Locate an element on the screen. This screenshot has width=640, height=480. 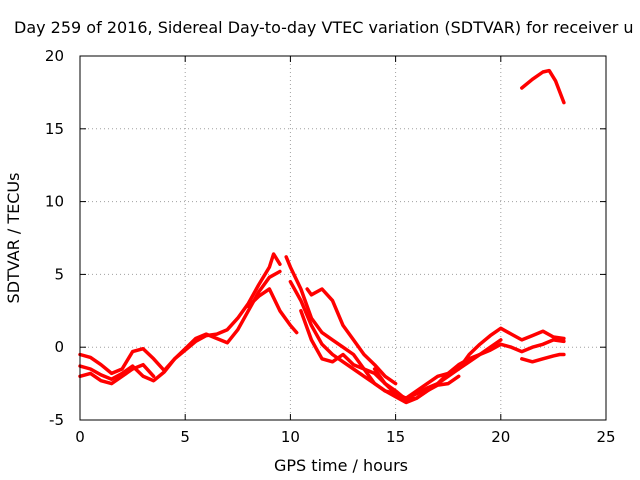
x-tick-label: 20 is located at coordinates (500, 437).